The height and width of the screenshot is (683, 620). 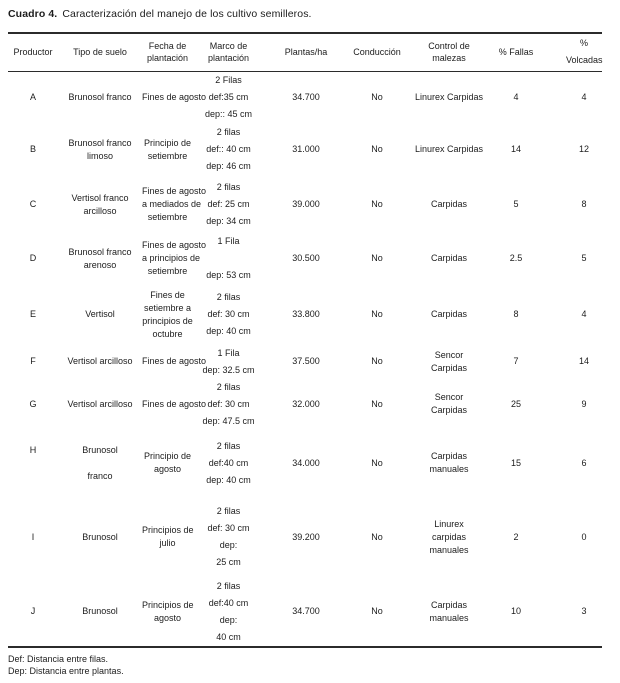 What do you see at coordinates (33, 14) in the screenshot?
I see `table-caption-label: Cuadro 4.` at bounding box center [33, 14].